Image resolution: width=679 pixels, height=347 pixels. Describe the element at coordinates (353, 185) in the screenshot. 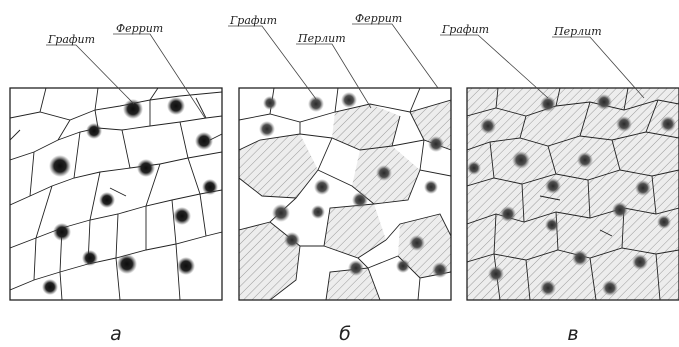

I see `panel-b-graphite-nodules` at that location.